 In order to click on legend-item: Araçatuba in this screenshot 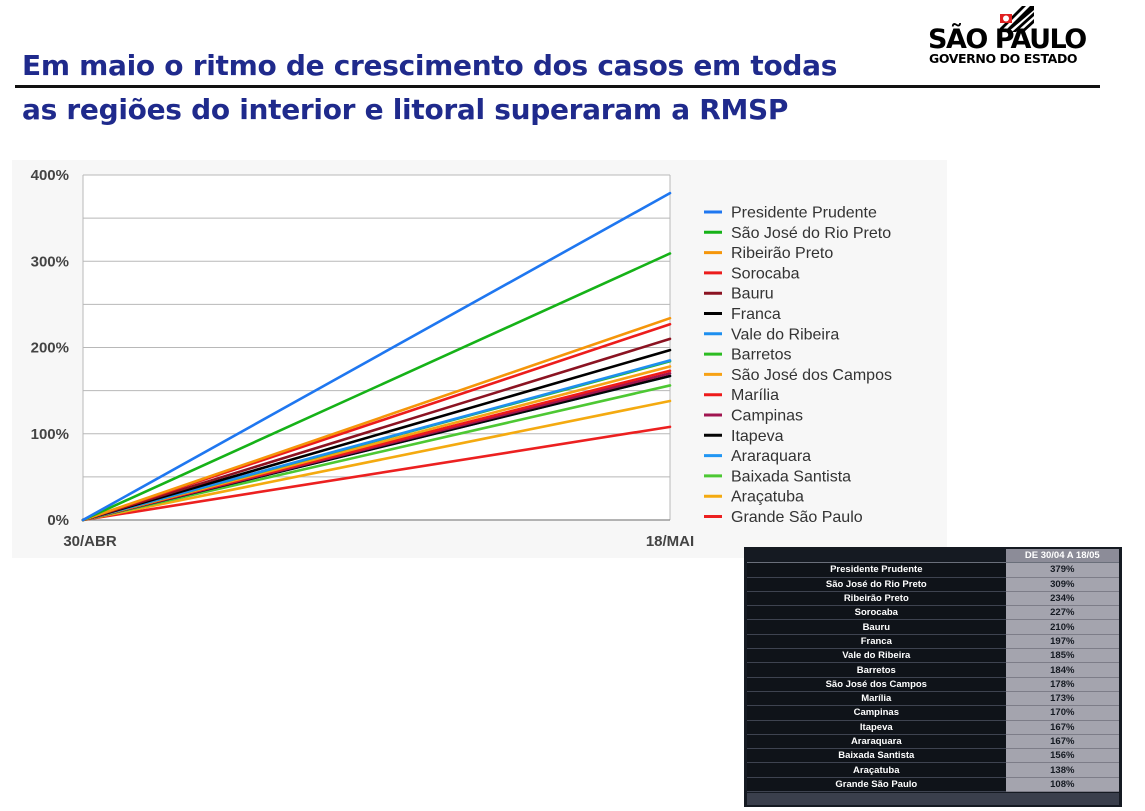, I will do `click(754, 497)`.